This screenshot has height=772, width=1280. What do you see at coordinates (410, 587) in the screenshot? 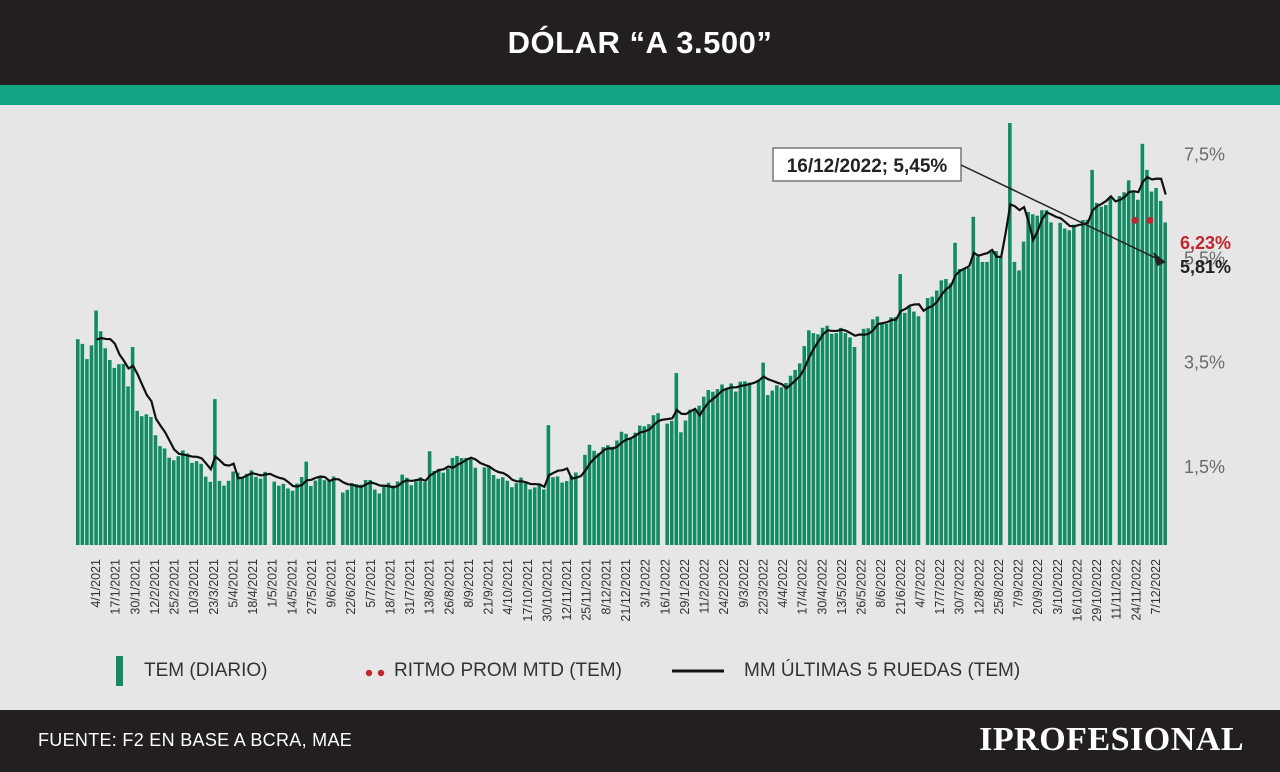
I see `x-tick-label: 31/7/2021` at bounding box center [410, 587].